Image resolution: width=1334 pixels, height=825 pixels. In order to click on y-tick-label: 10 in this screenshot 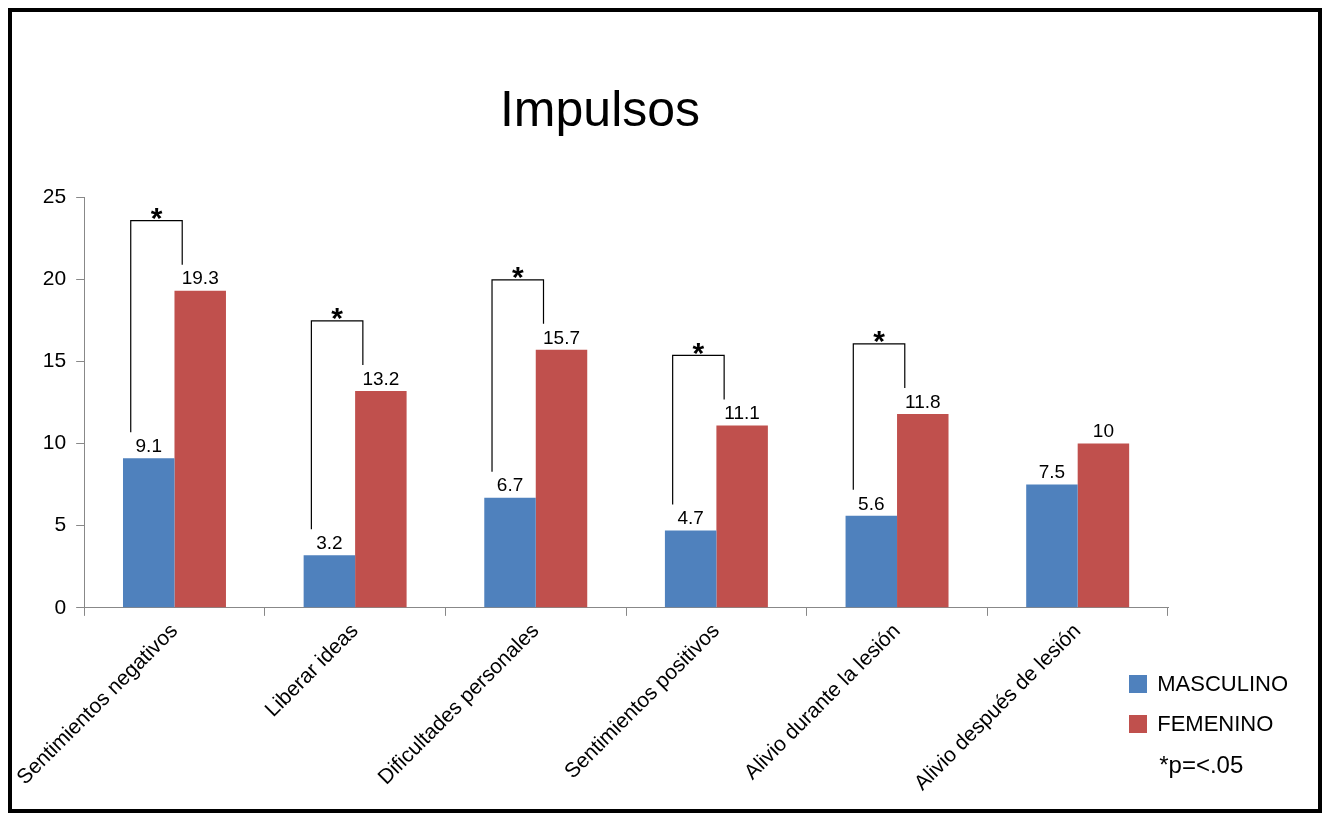, I will do `click(54, 442)`.